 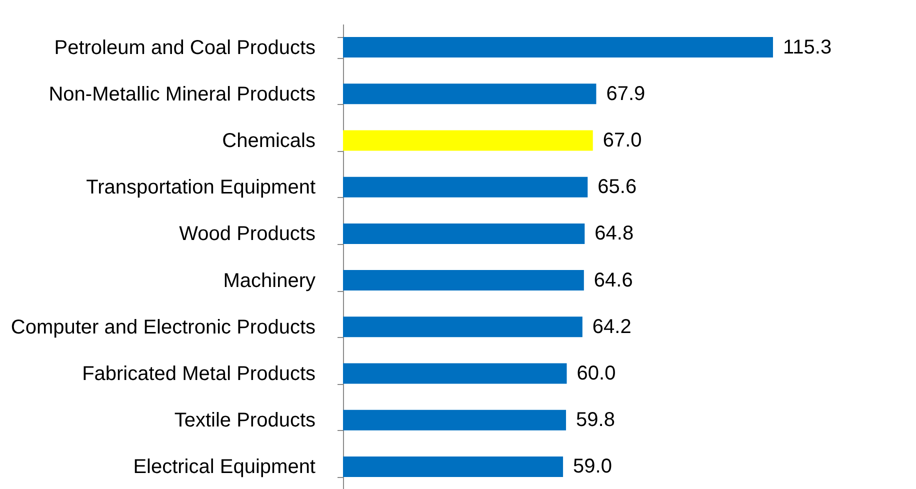 I want to click on data-label: 65.6, so click(x=617, y=187).